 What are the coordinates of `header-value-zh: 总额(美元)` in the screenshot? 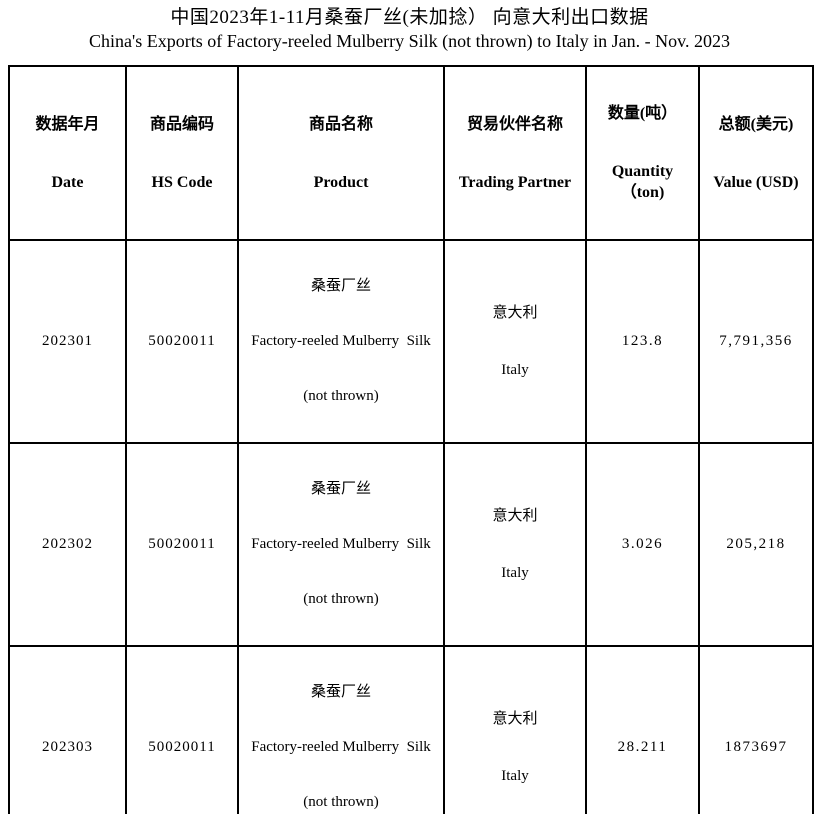 It's located at (756, 124).